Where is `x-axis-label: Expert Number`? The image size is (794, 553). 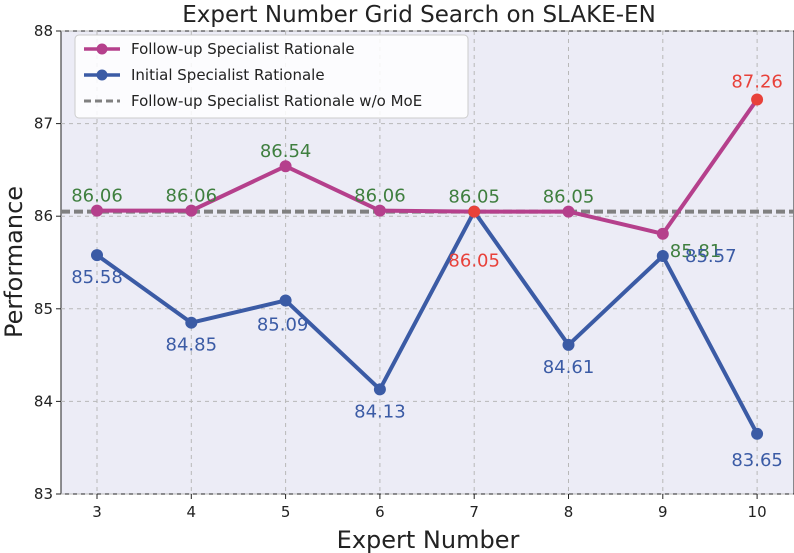 x-axis-label: Expert Number is located at coordinates (428, 539).